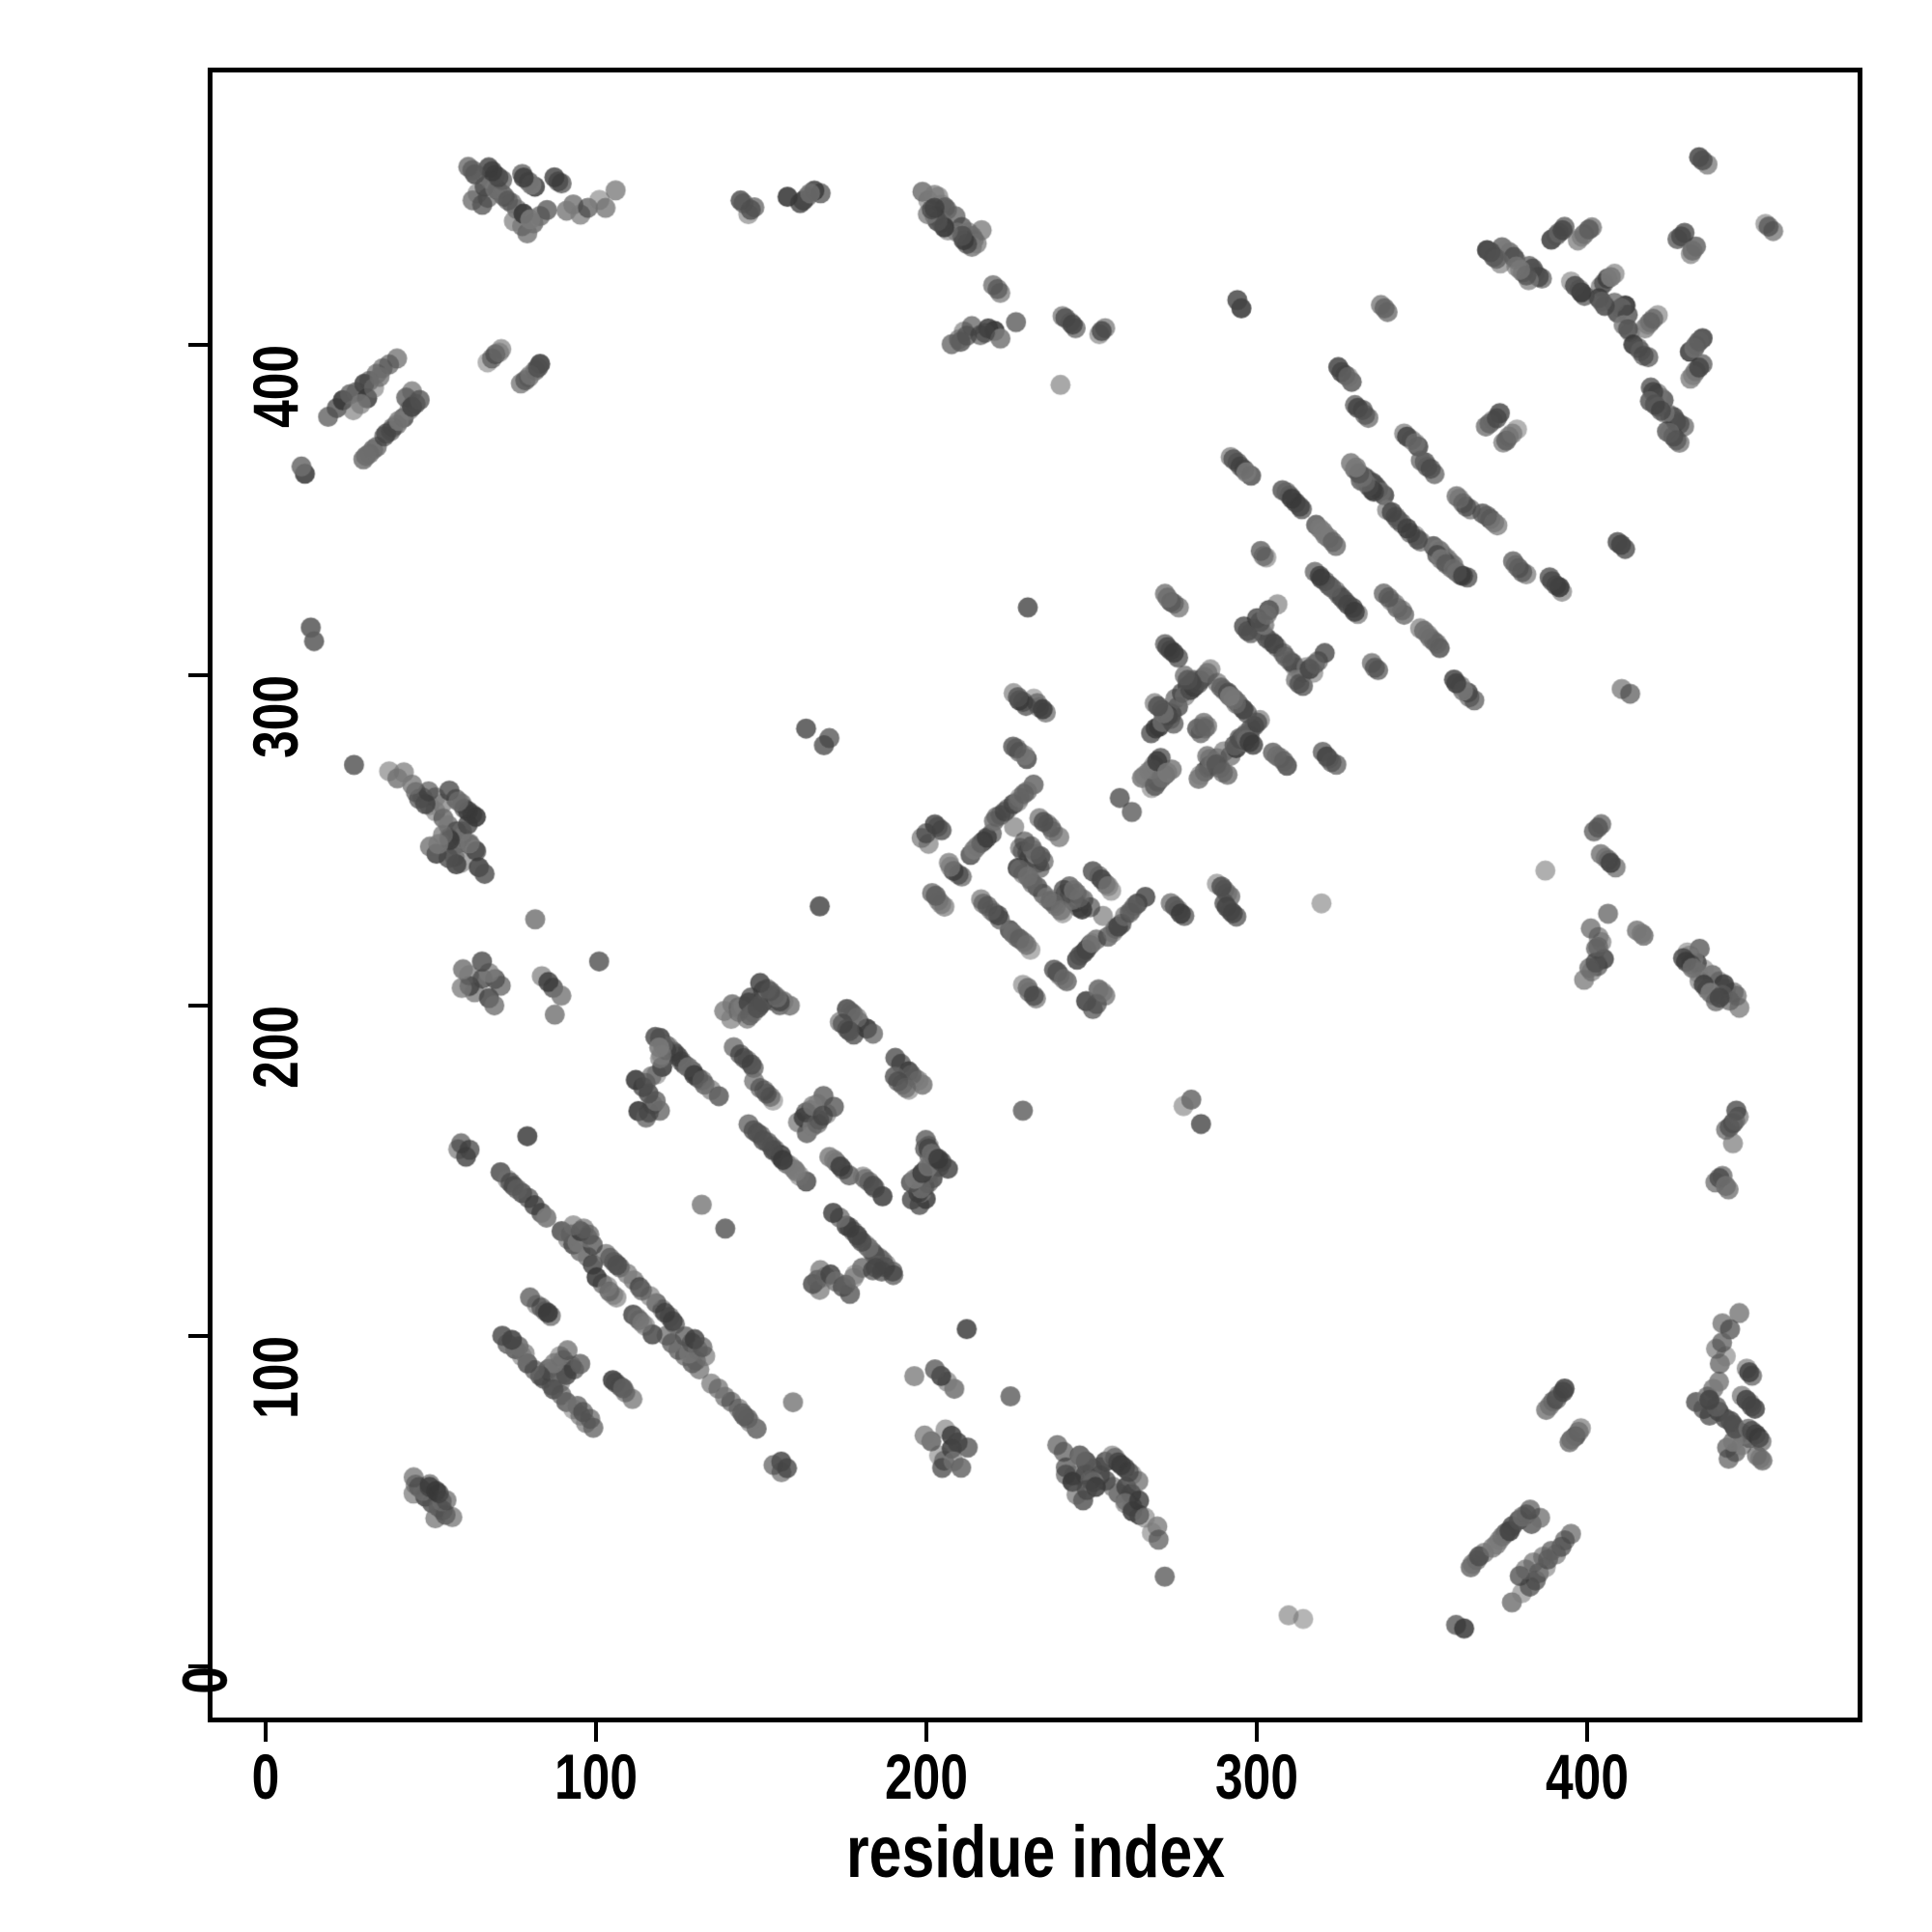 Image resolution: width=1932 pixels, height=1932 pixels. What do you see at coordinates (53, 87) in the screenshot?
I see `y-axis-title: residue index` at bounding box center [53, 87].